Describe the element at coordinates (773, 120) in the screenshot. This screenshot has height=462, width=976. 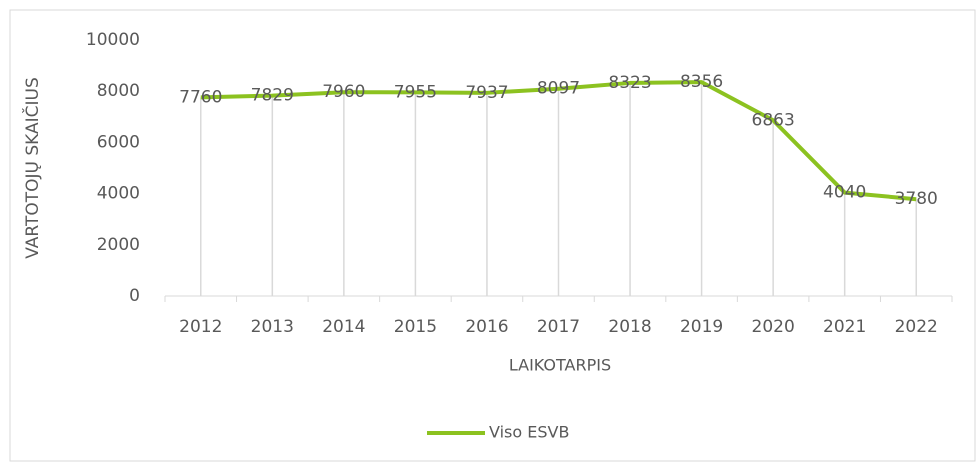
I see `data-label: 6863` at that location.